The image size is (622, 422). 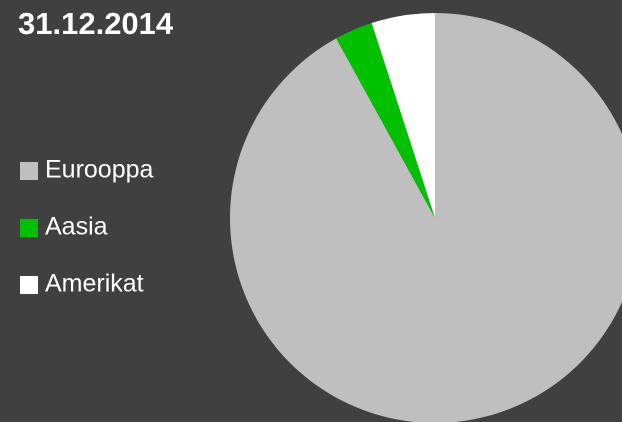 What do you see at coordinates (96, 23) in the screenshot?
I see `chart-title: 31.12.2014` at bounding box center [96, 23].